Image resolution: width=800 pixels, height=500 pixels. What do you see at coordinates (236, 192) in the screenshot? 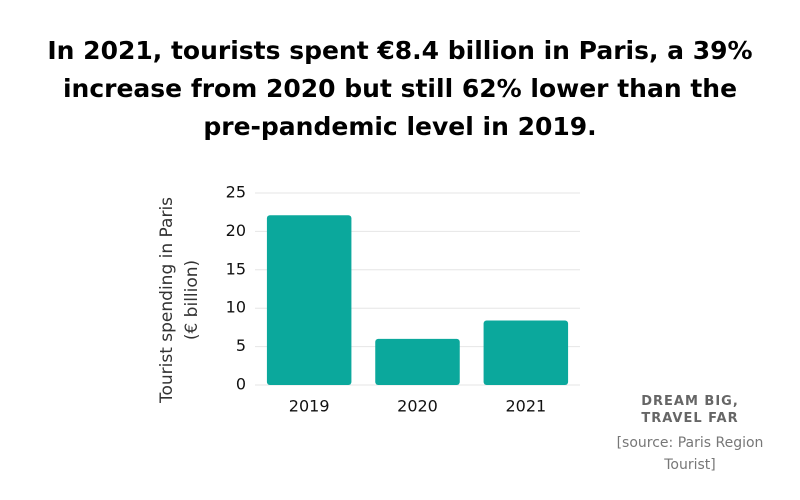
I see `y-tick-label: 25` at bounding box center [236, 192].